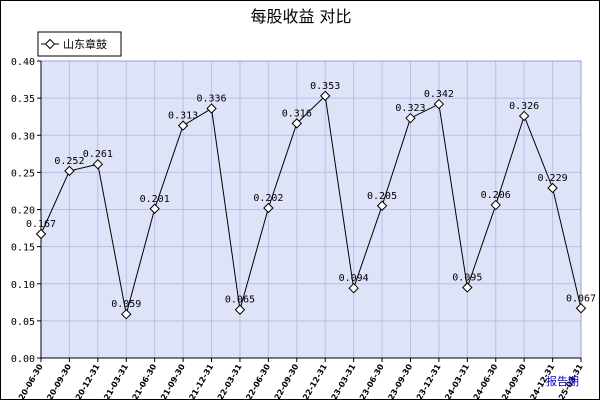 This screenshot has width=600, height=400. What do you see at coordinates (142, 380) in the screenshot?
I see `x-tick-label: 2021-06-30` at bounding box center [142, 380].